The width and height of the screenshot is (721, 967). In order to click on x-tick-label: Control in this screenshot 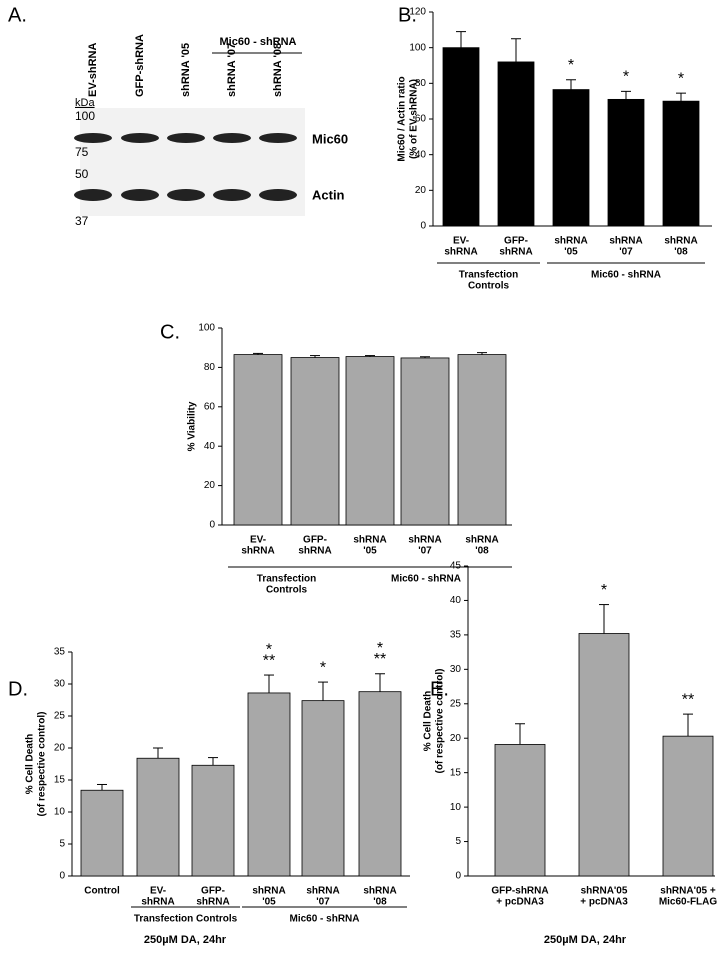, I will do `click(102, 891)`.